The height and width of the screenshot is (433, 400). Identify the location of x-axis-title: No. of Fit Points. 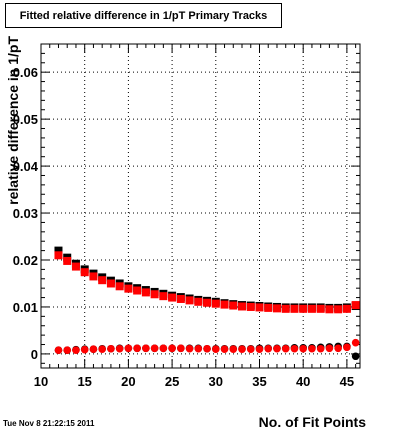
(313, 422).